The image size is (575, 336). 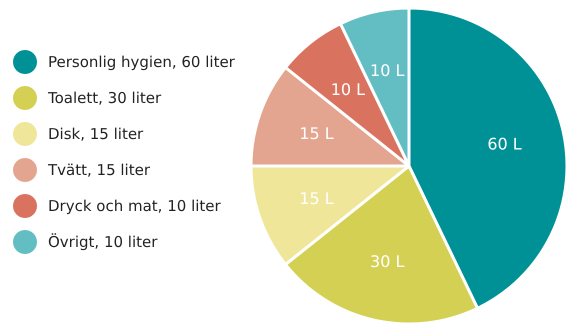 What do you see at coordinates (96, 134) in the screenshot?
I see `legend-label: Disk, 15 liter` at bounding box center [96, 134].